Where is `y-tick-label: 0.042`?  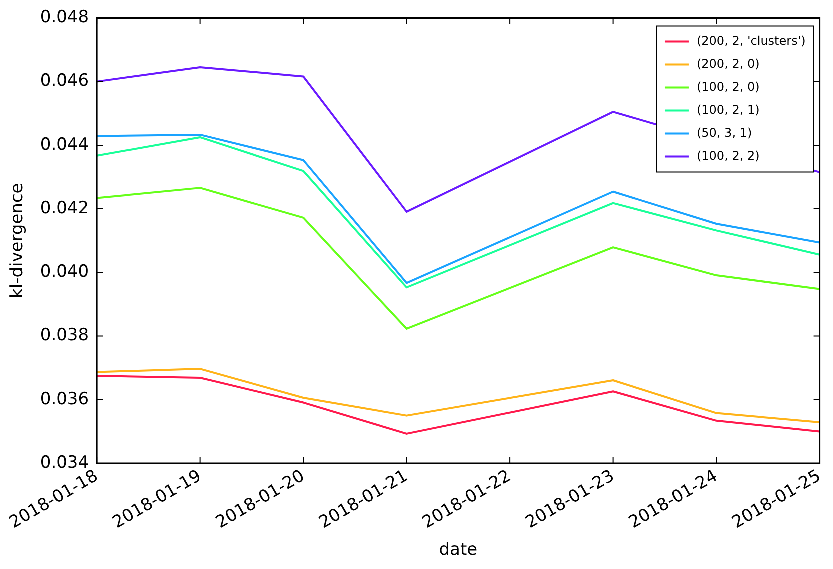 y-tick-label: 0.042 is located at coordinates (65, 208).